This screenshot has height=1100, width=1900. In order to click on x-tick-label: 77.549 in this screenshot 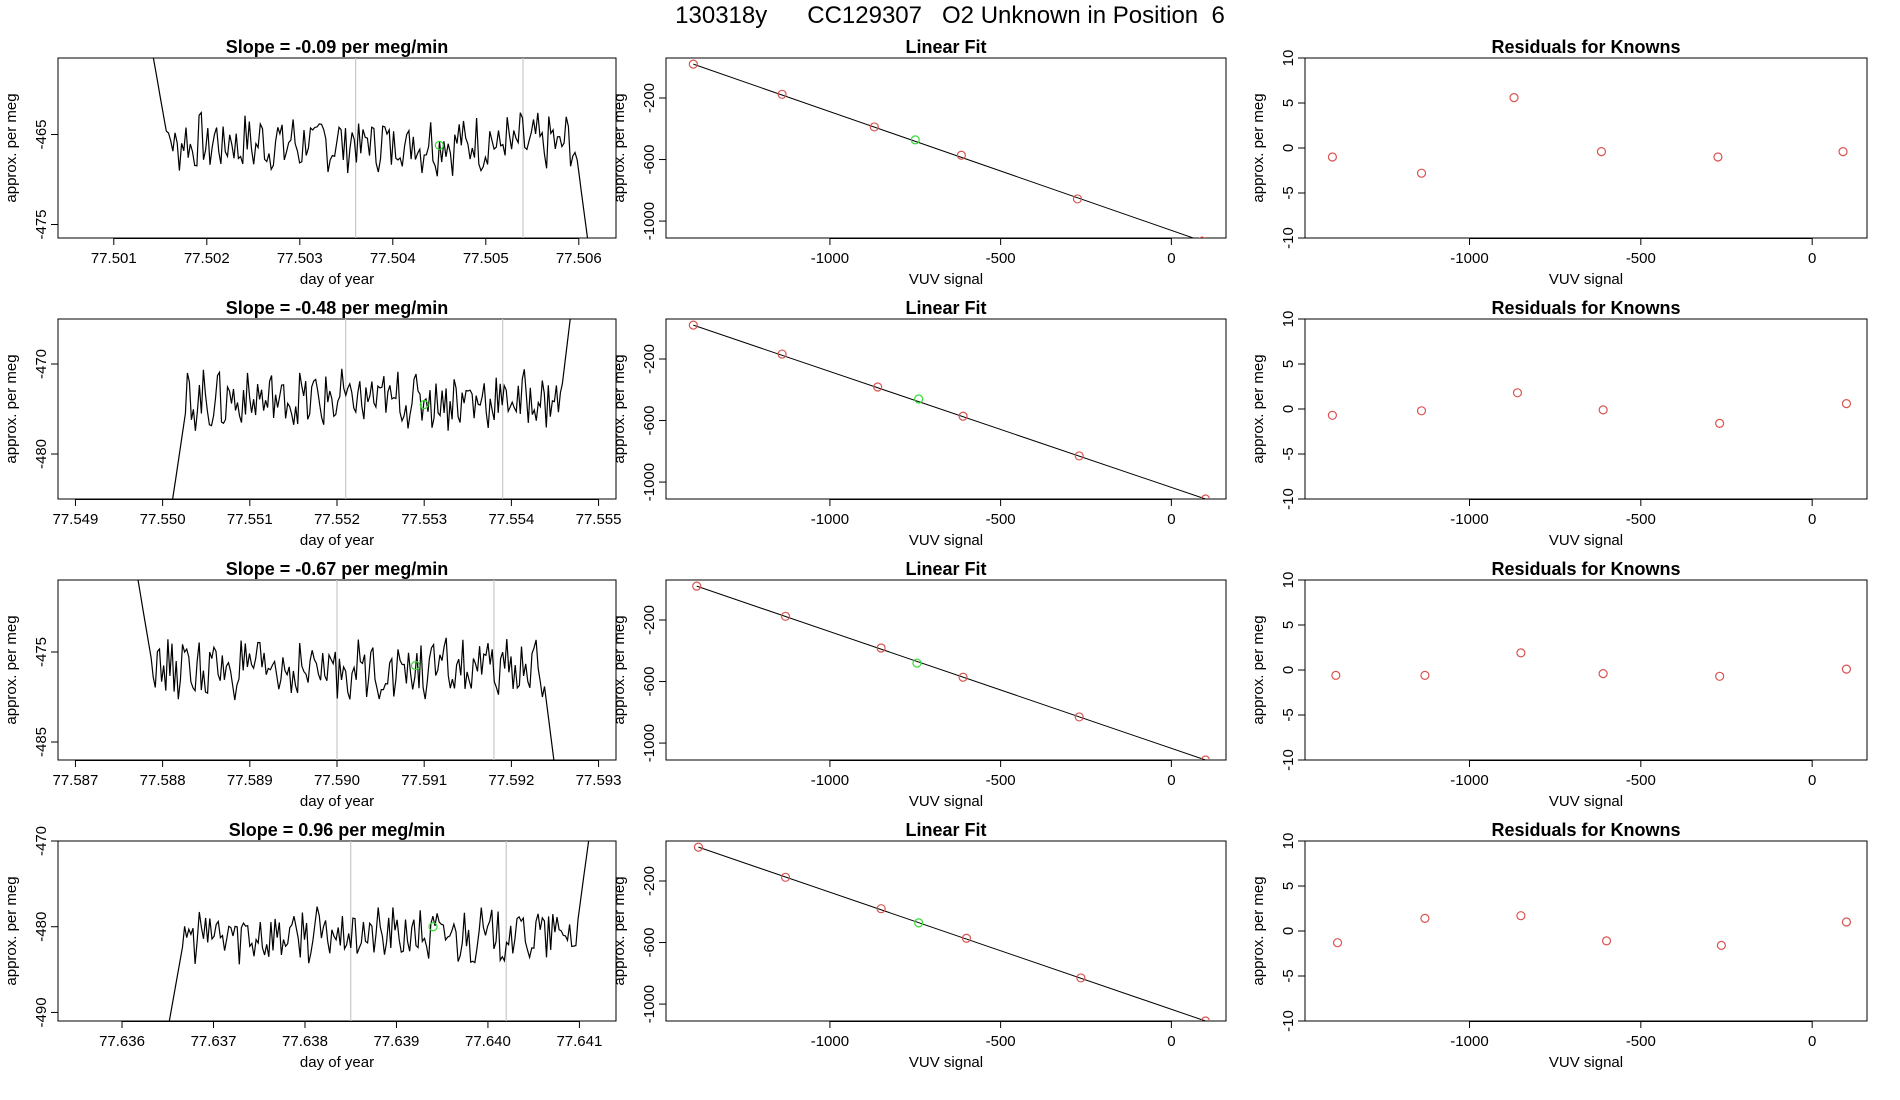, I will do `click(75, 519)`.